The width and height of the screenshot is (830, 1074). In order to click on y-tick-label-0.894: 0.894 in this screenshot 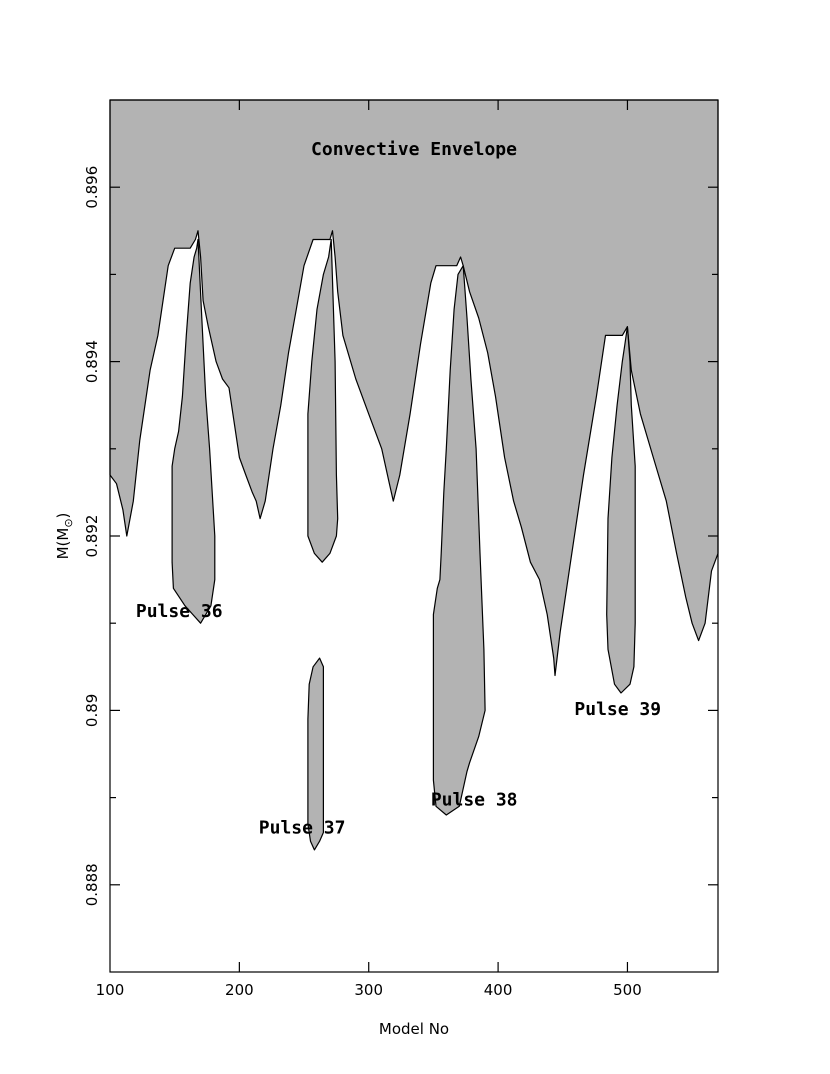, I will do `click(92, 361)`.